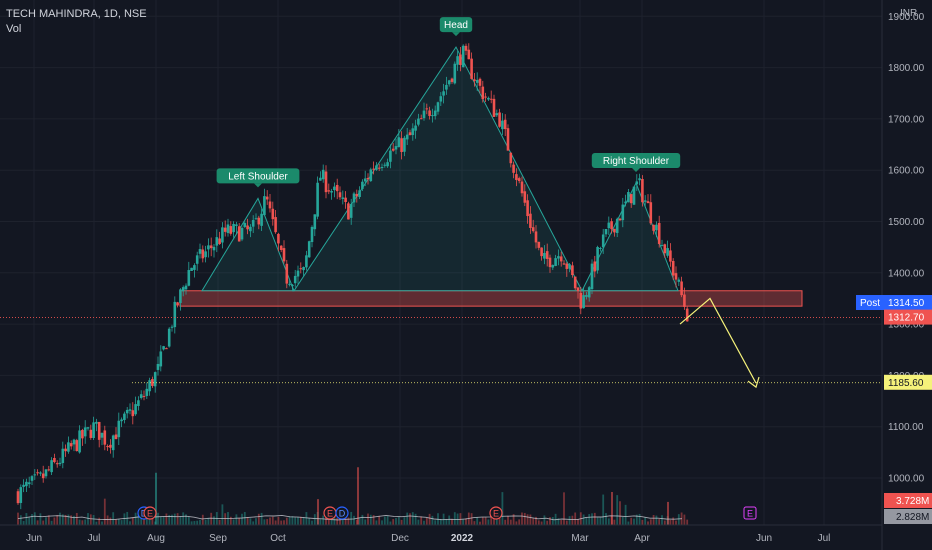 The image size is (932, 550). What do you see at coordinates (908, 13) in the screenshot?
I see `currency-label: INR` at bounding box center [908, 13].